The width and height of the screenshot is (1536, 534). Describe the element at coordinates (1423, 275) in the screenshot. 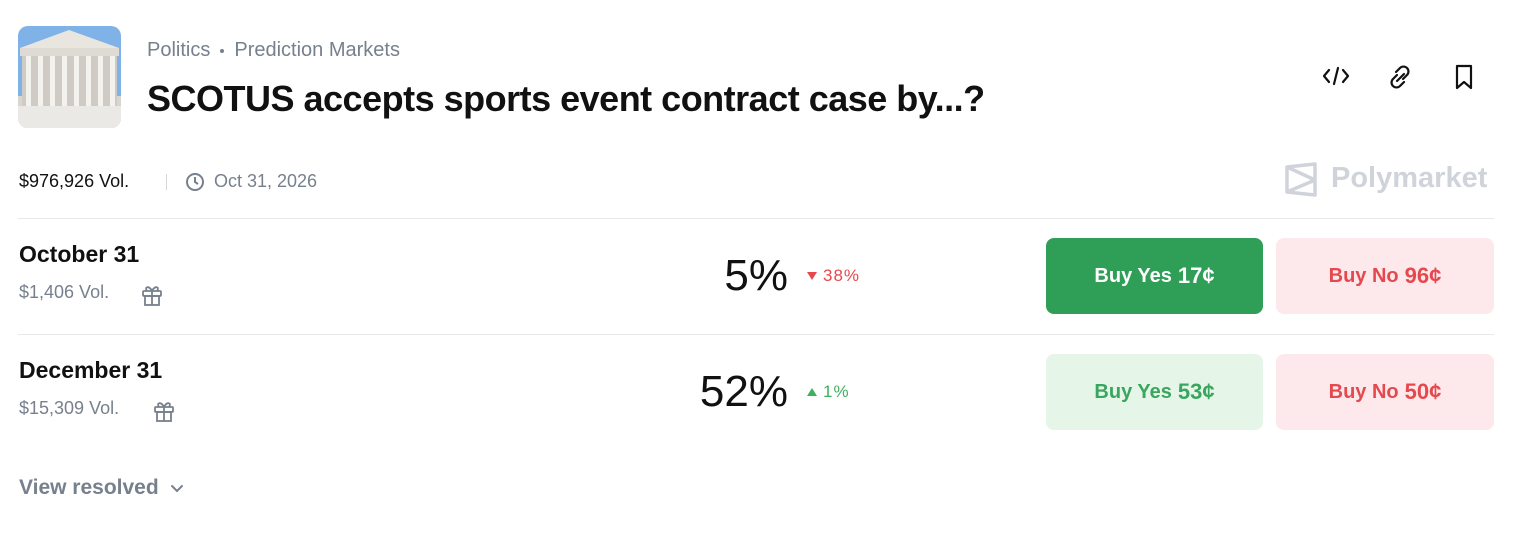

I see `buy-no-price: 96¢` at that location.